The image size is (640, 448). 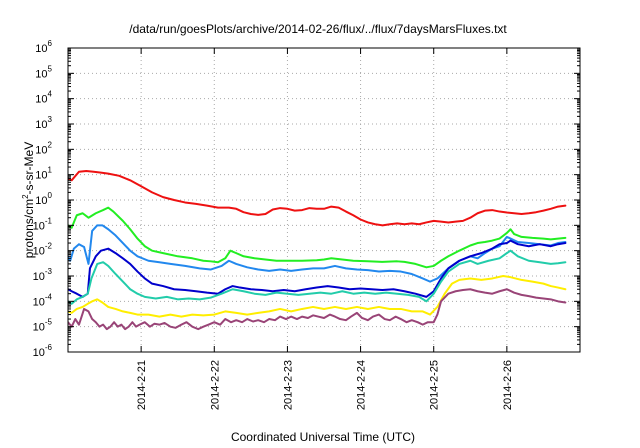 I want to click on y-tick-label: 10⁻³, so click(x=43, y=275).